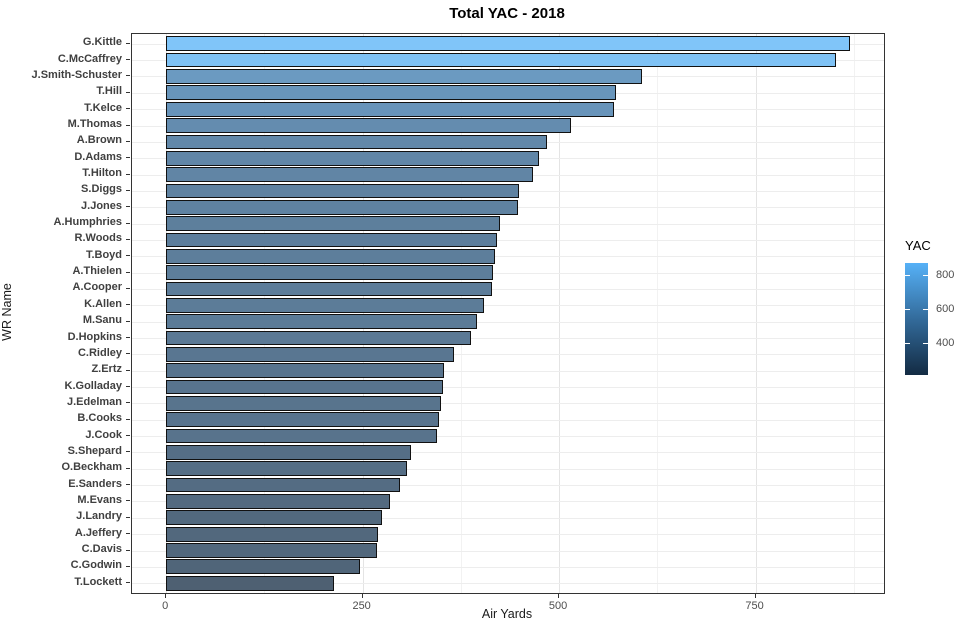 This screenshot has width=971, height=632. Describe the element at coordinates (93, 385) in the screenshot. I see `y-tick-label: K.Golladay` at that location.